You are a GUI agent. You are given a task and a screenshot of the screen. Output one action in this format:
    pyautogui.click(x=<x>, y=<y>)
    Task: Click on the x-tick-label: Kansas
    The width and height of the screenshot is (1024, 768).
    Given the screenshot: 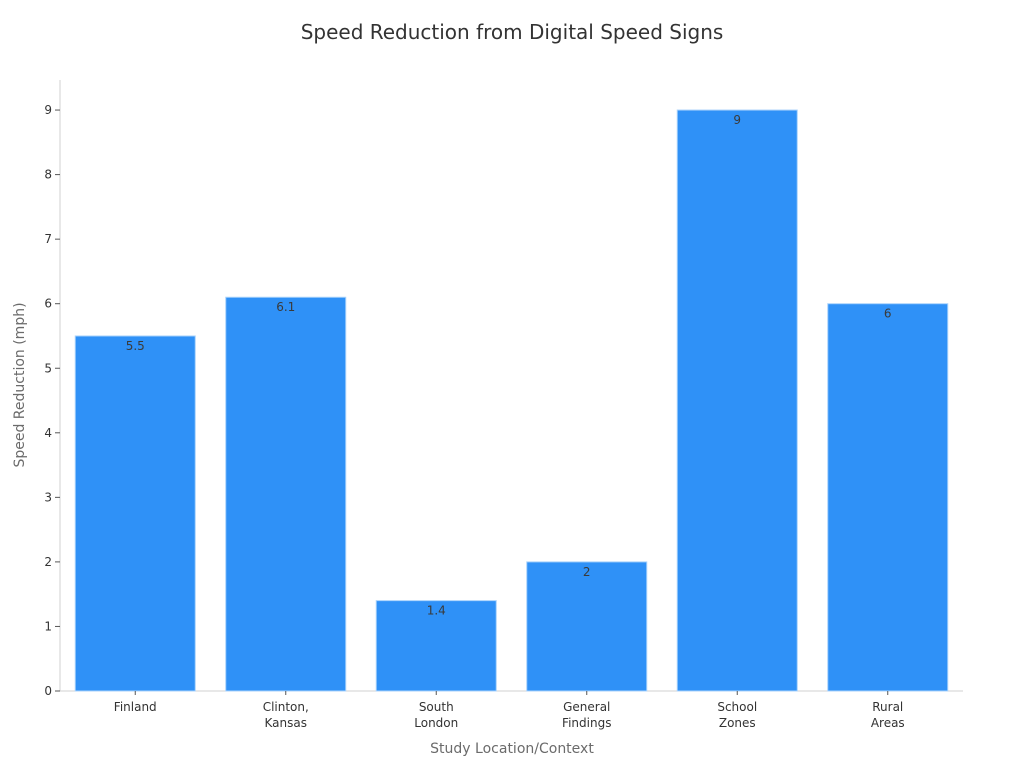 What is the action you would take?
    pyautogui.click(x=286, y=723)
    